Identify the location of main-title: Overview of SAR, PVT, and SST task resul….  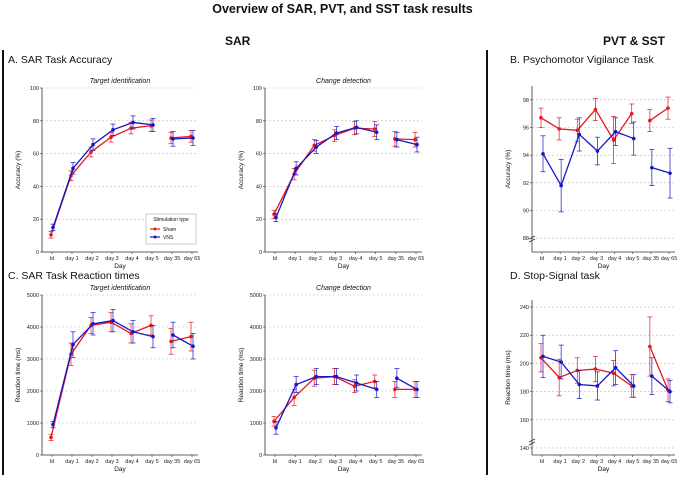
(342, 9).